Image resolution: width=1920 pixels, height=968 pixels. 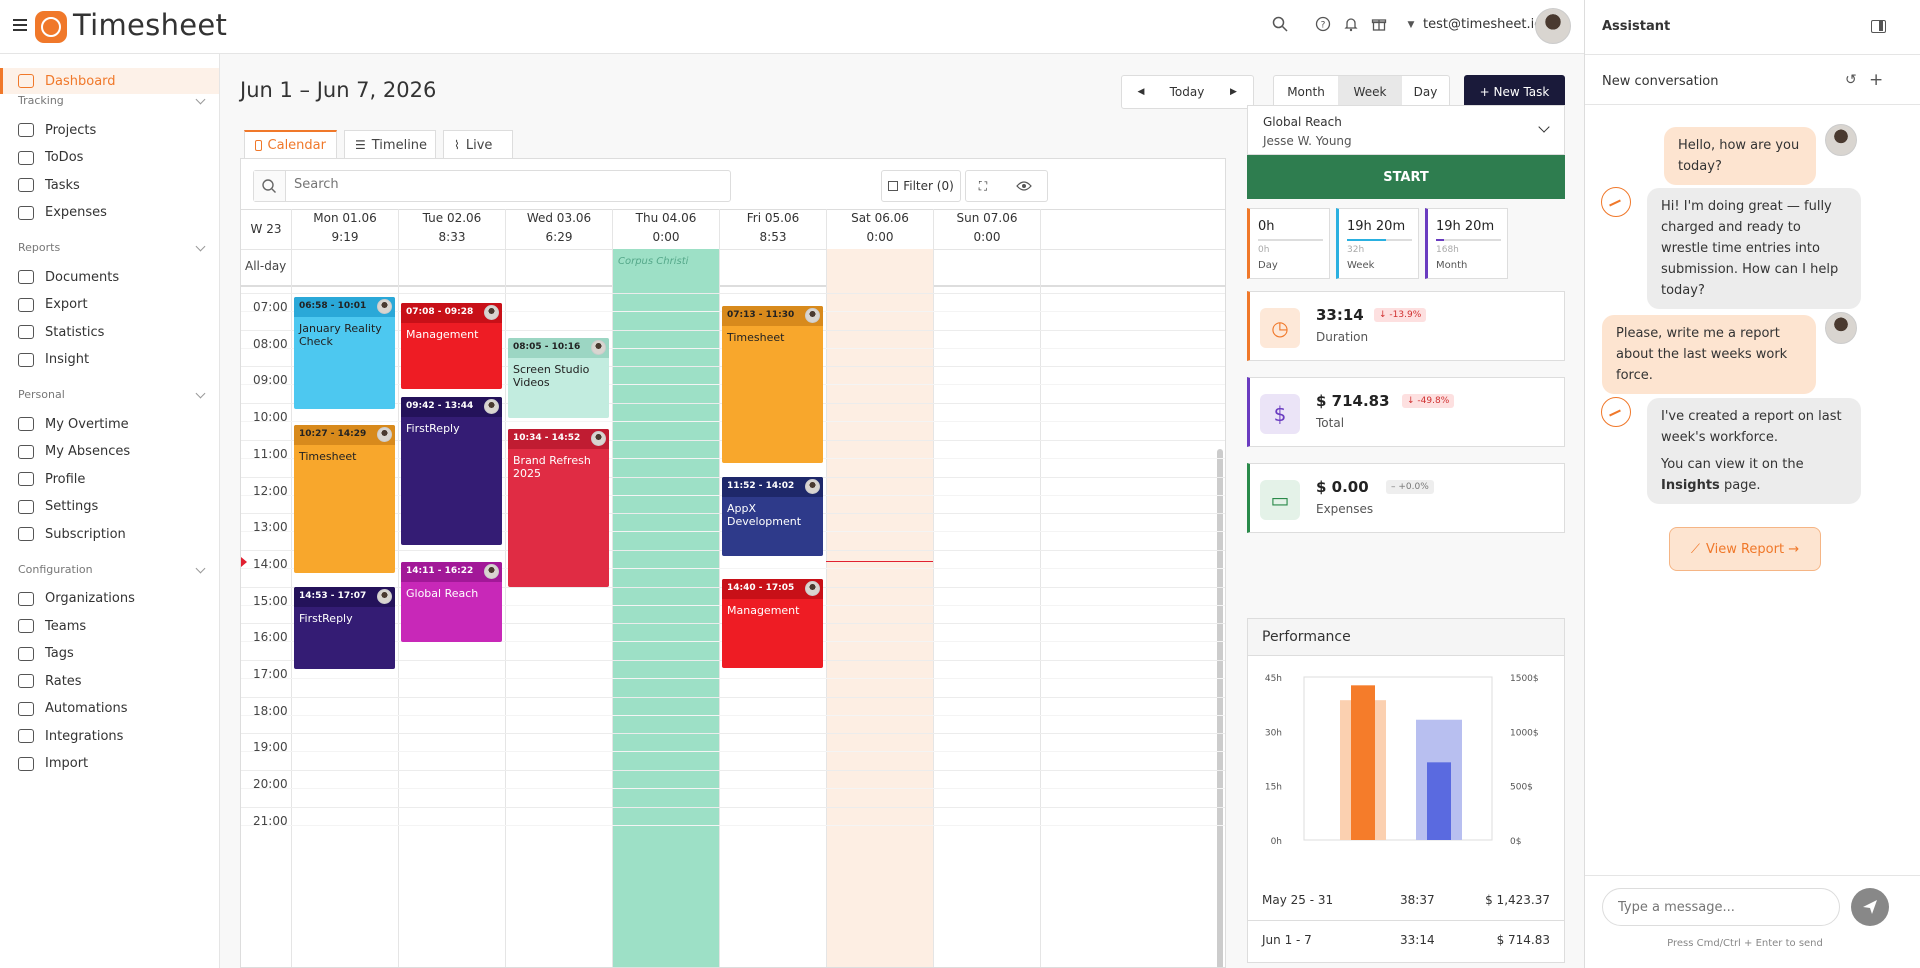 What do you see at coordinates (987, 218) in the screenshot?
I see `day-name: Sun 07.06` at bounding box center [987, 218].